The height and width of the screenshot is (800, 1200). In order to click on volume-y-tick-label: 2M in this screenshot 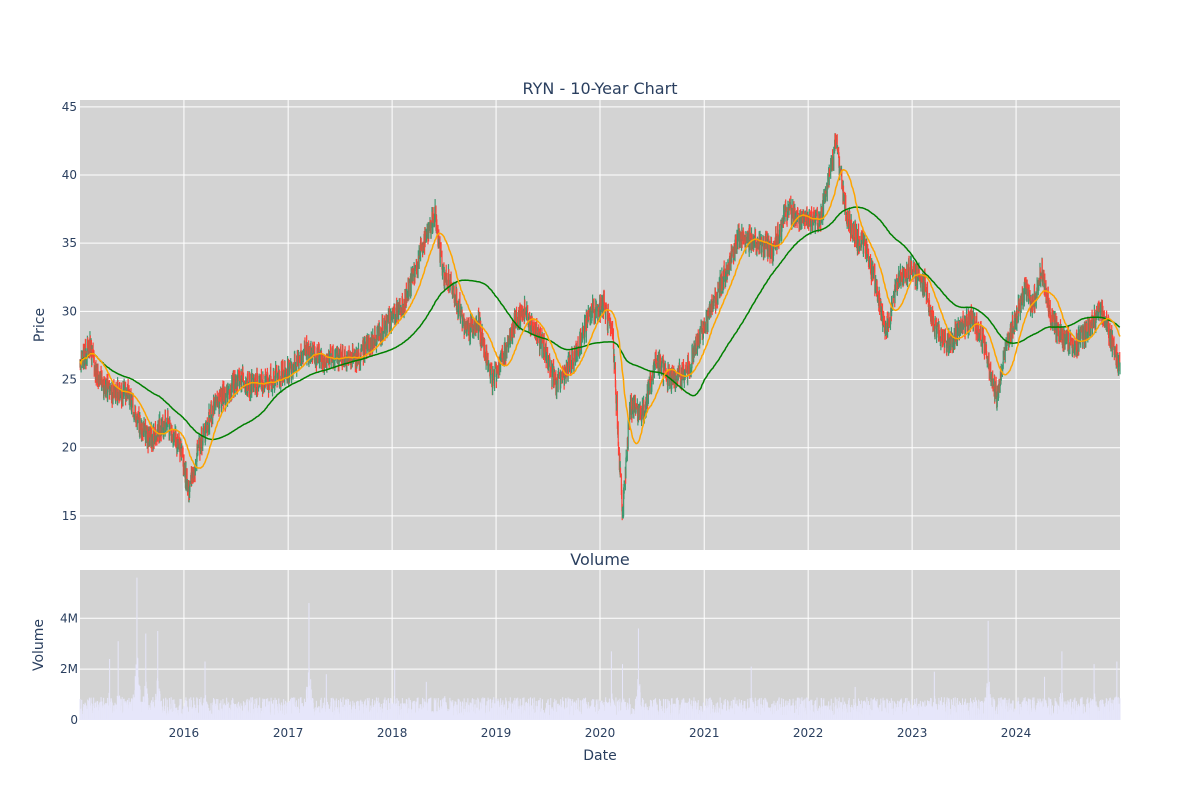, I will do `click(69, 669)`.